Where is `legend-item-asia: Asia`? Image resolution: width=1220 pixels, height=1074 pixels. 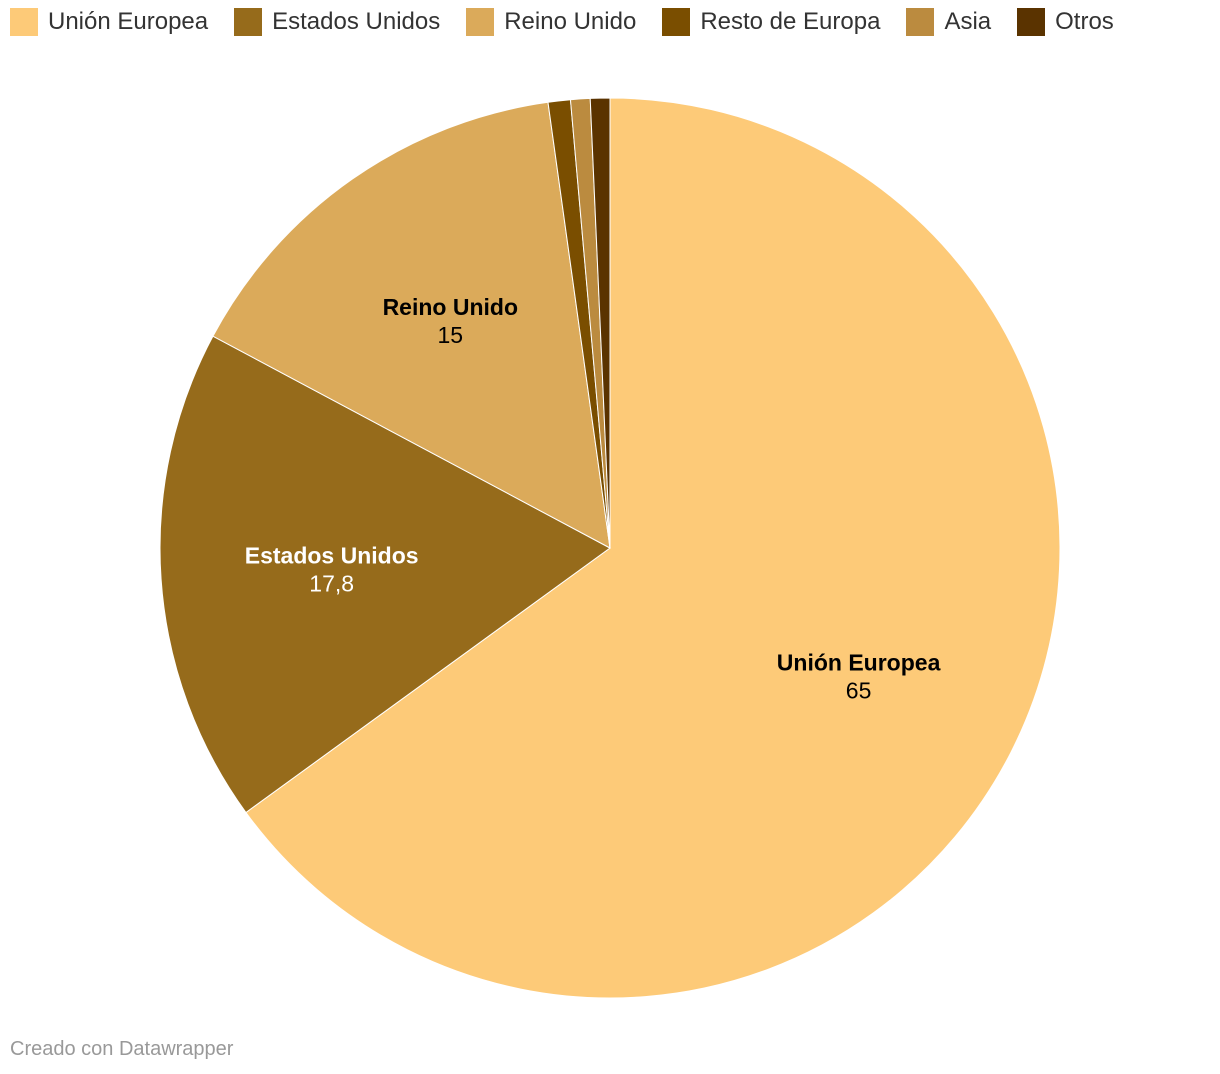
legend-item-asia: Asia is located at coordinates (948, 22).